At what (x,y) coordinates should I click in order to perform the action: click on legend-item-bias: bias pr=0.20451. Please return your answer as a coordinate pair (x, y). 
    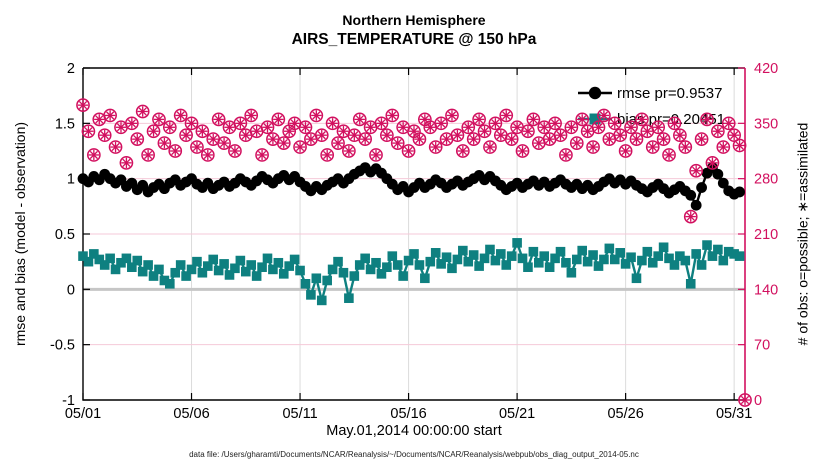
    Looking at the image, I should click on (651, 119).